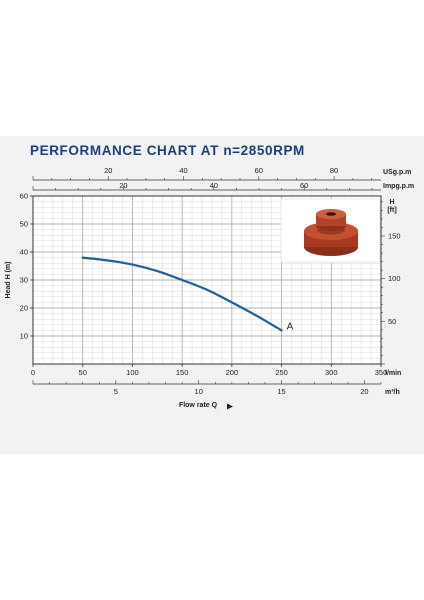 The image size is (424, 600). I want to click on usgpm-tick-label: 80, so click(334, 170).